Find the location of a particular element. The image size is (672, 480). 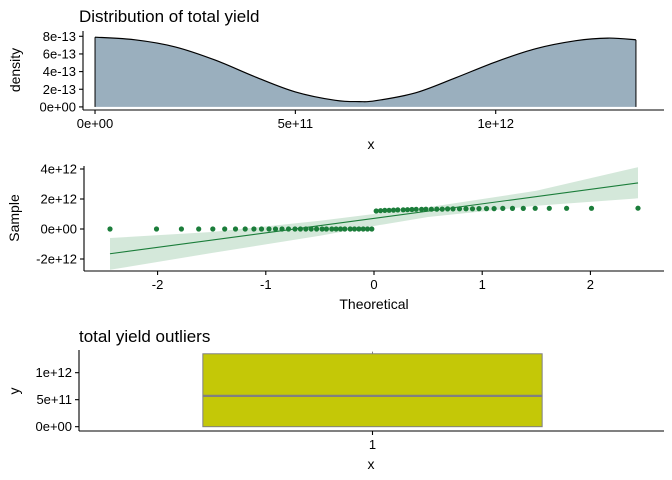

density-area is located at coordinates (365, 72).